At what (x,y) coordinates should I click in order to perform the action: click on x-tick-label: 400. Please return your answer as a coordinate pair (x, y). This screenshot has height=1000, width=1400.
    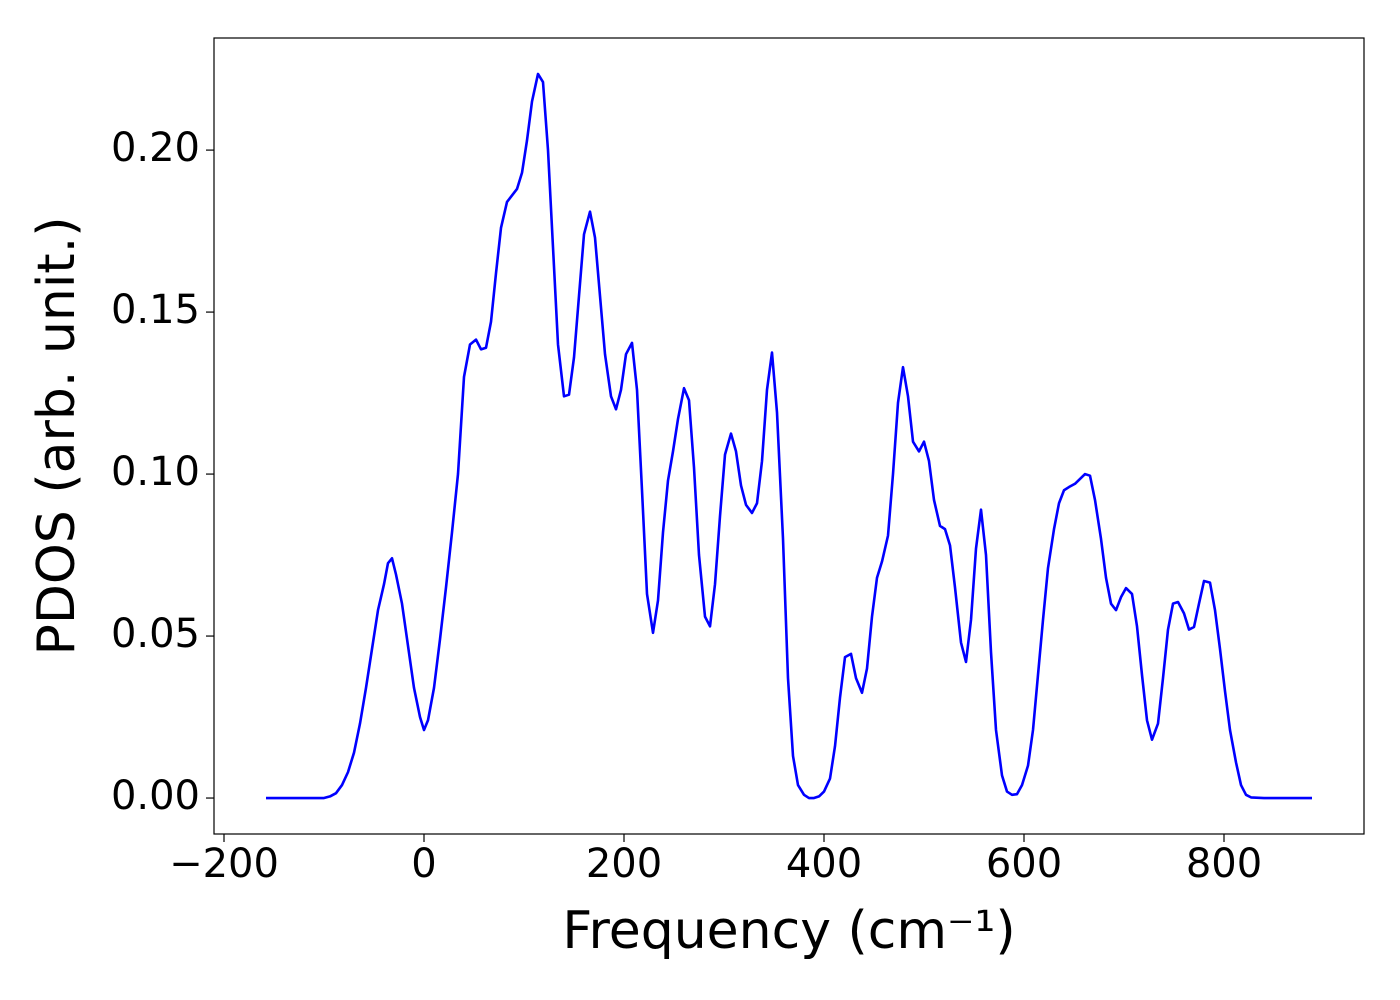
    Looking at the image, I should click on (824, 864).